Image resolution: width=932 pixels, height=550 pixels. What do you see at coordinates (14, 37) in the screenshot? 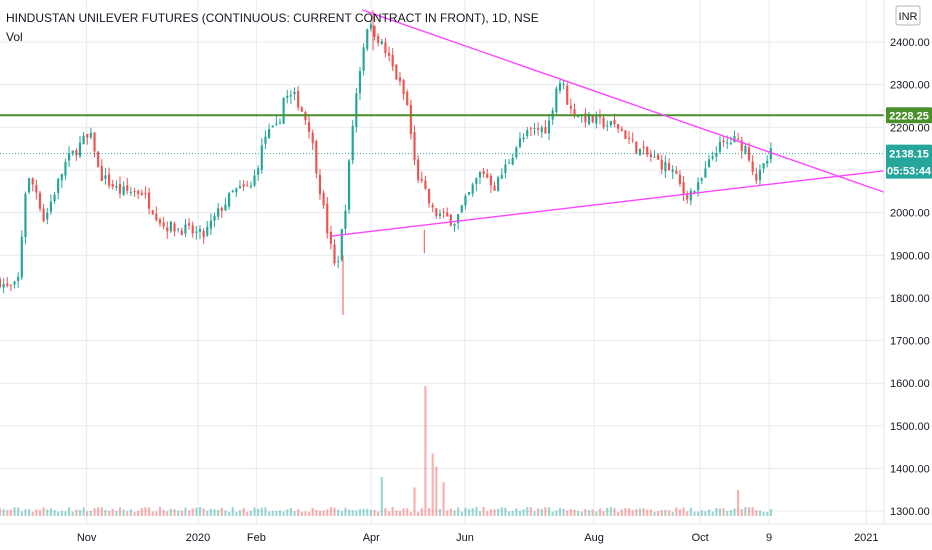
I see `volume-indicator-label: Vol` at bounding box center [14, 37].